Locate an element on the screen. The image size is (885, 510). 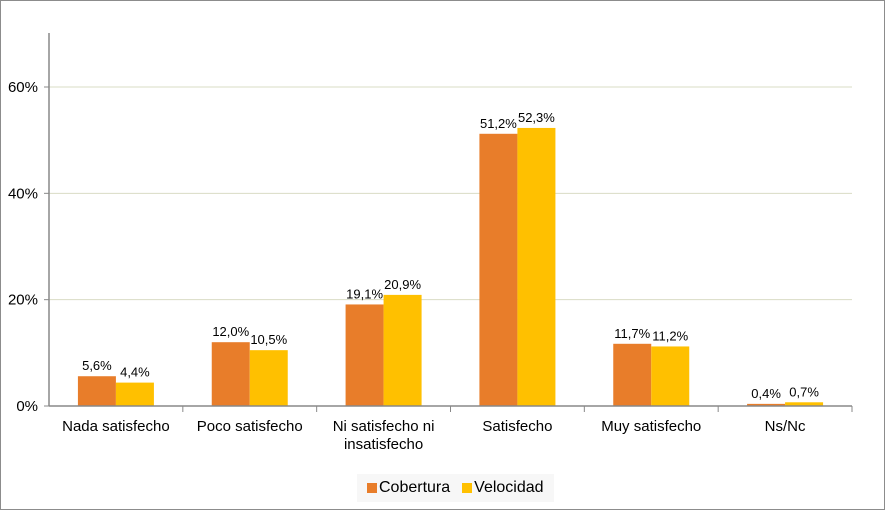
data-label: 0,4% is located at coordinates (766, 393).